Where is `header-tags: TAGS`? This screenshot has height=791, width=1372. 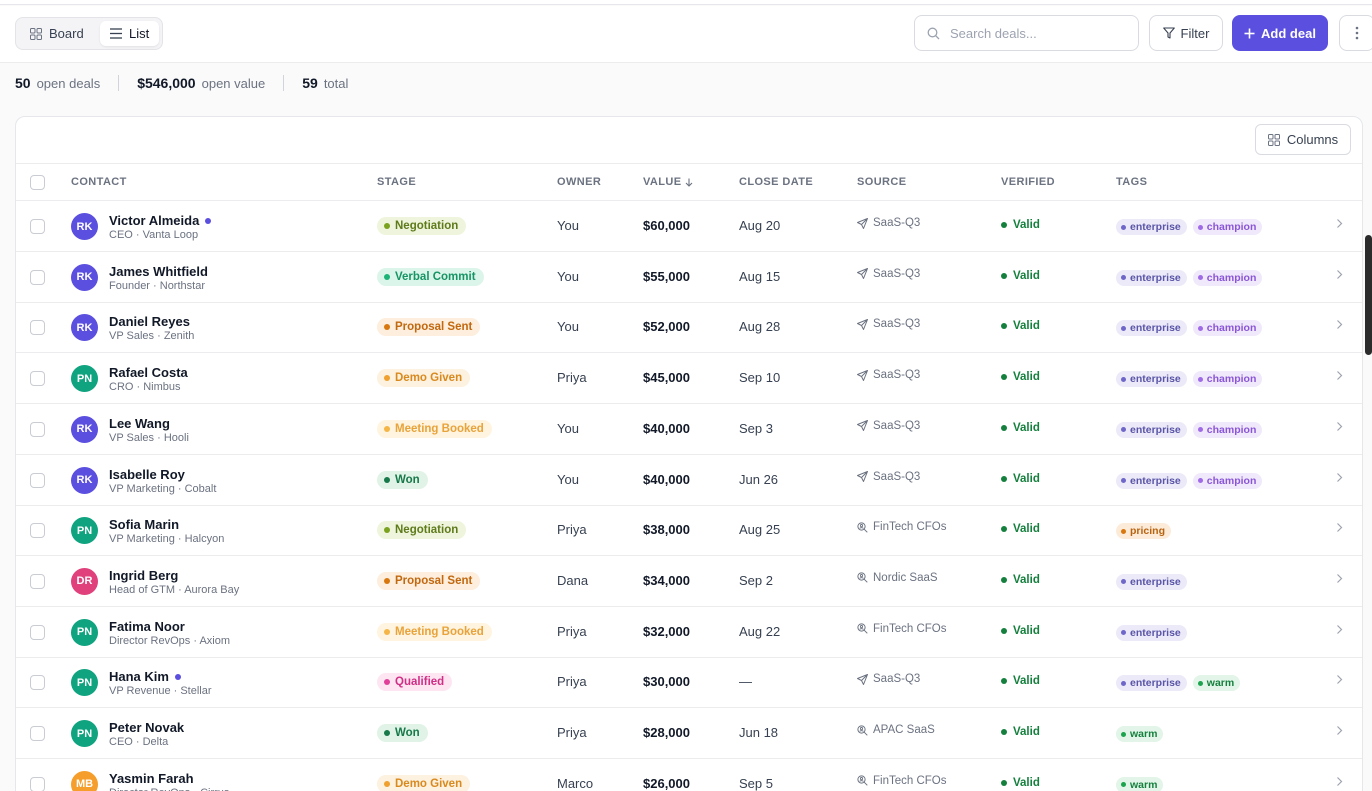
header-tags: TAGS is located at coordinates (1132, 182).